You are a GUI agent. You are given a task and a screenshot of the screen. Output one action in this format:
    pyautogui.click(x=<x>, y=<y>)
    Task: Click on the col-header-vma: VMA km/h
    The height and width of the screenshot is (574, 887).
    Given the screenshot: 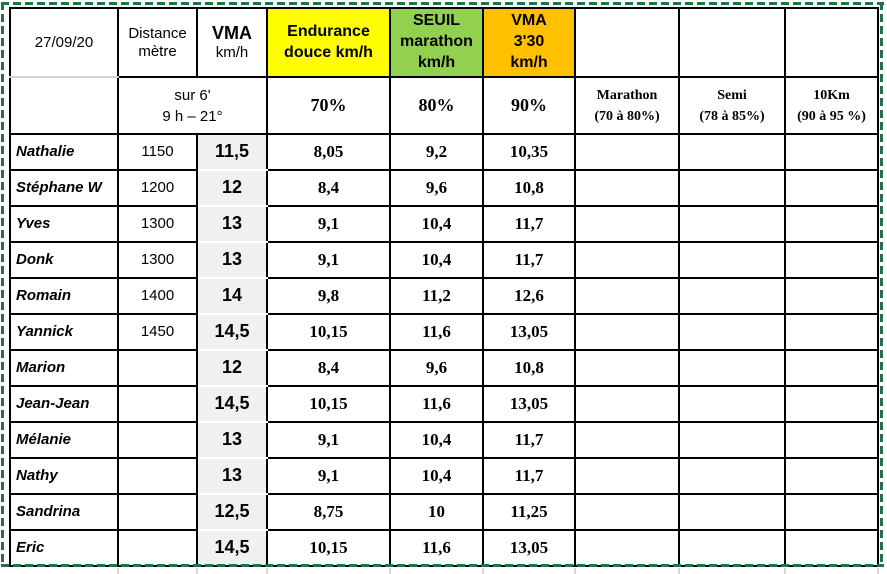 What is the action you would take?
    pyautogui.click(x=232, y=42)
    